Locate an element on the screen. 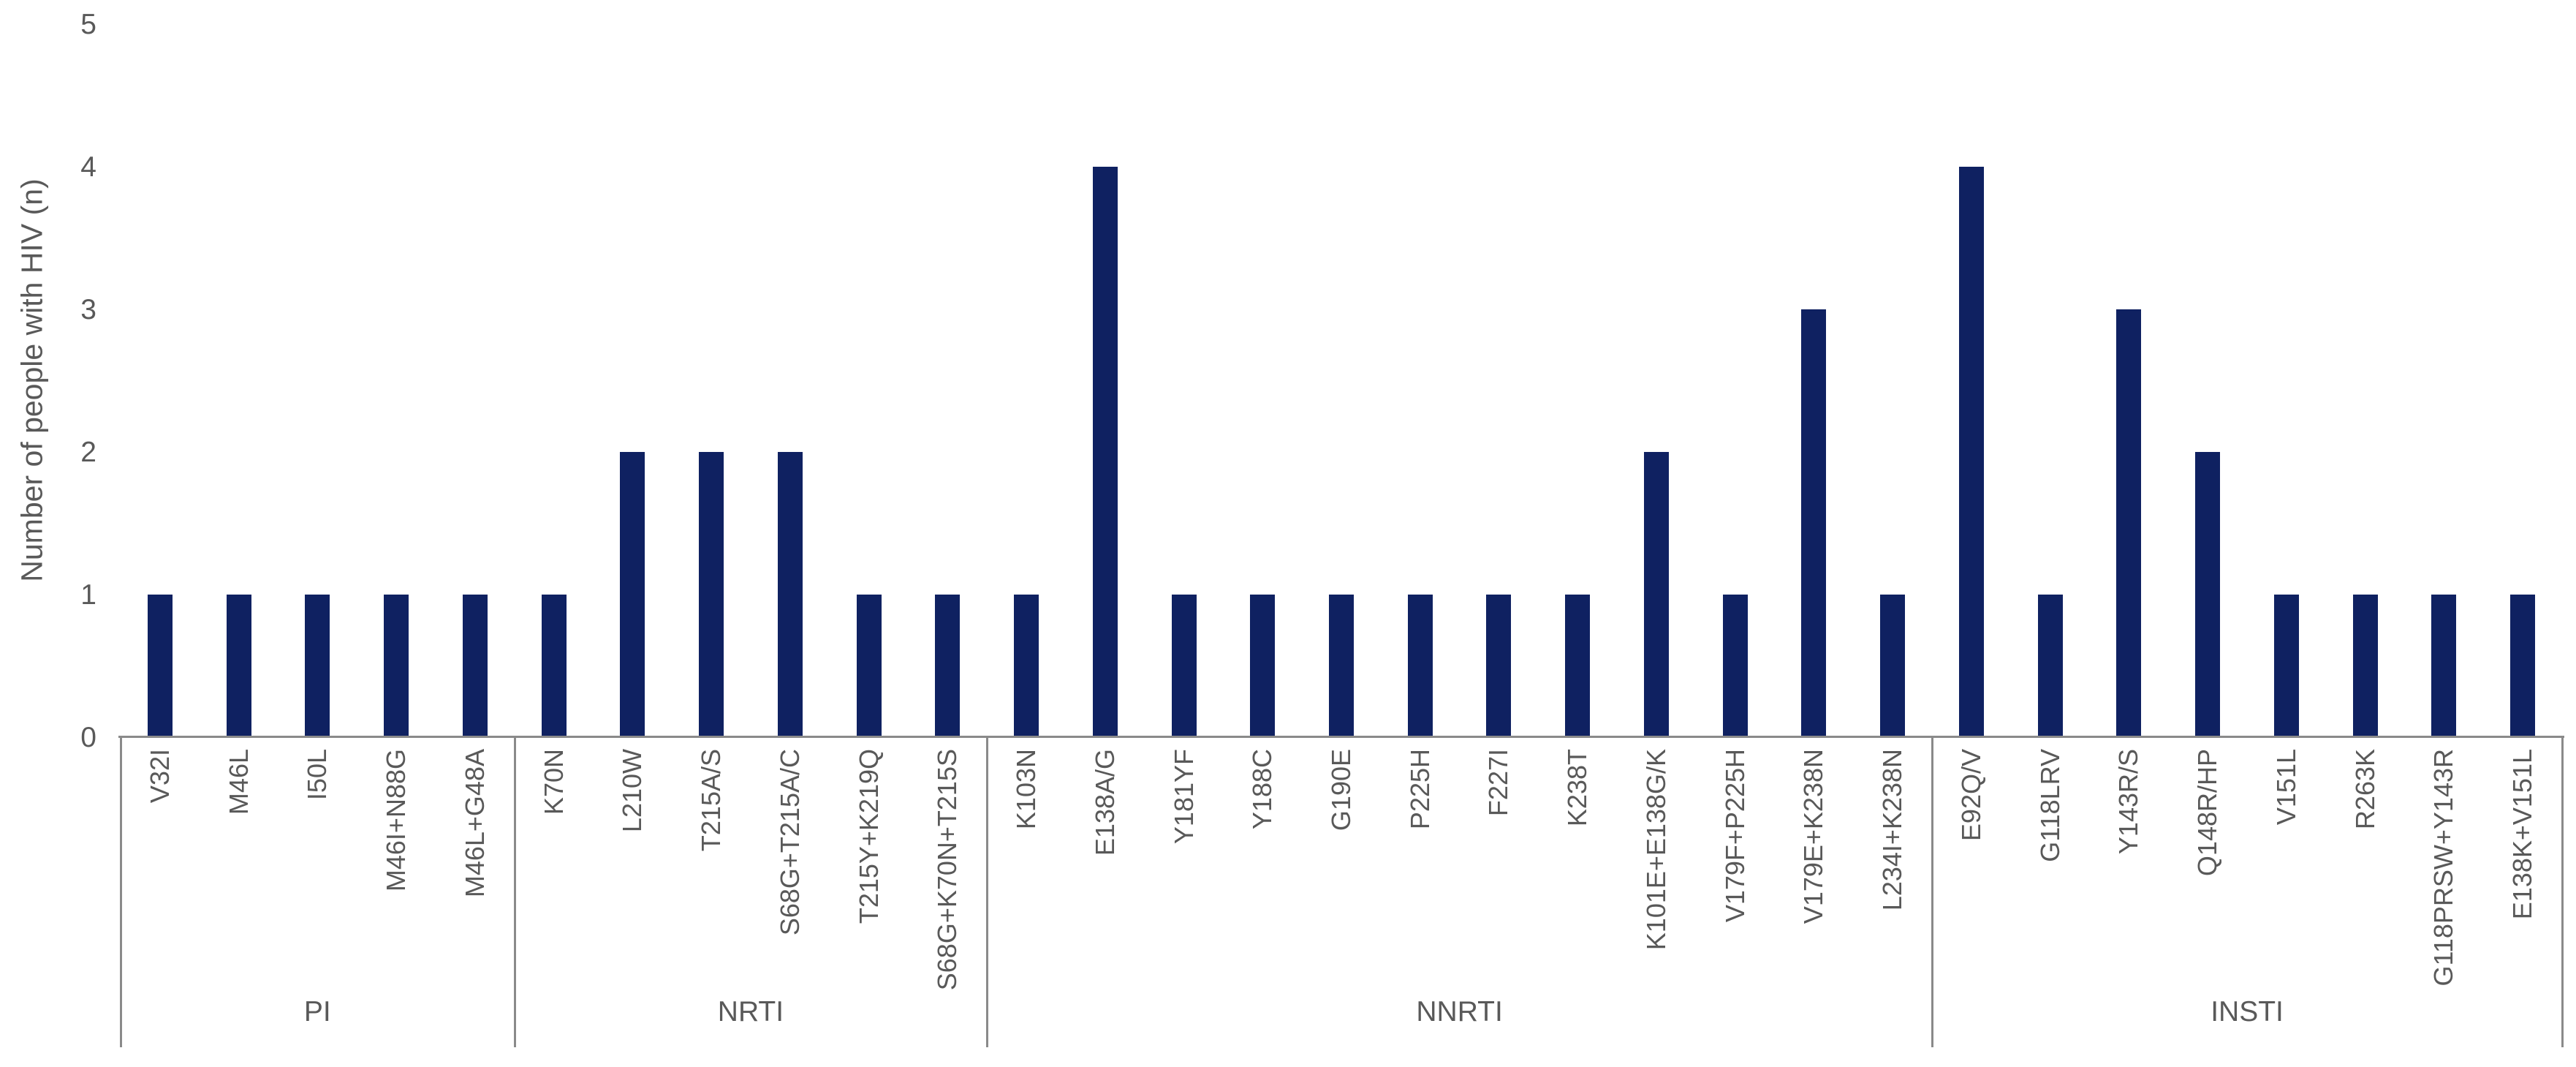  x-axis-label: V151L is located at coordinates (2286, 787).